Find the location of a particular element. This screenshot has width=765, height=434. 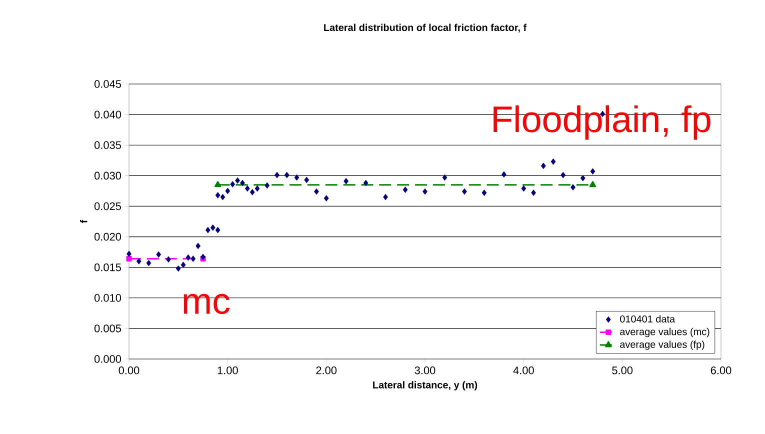

annotation: mc is located at coordinates (207, 304).